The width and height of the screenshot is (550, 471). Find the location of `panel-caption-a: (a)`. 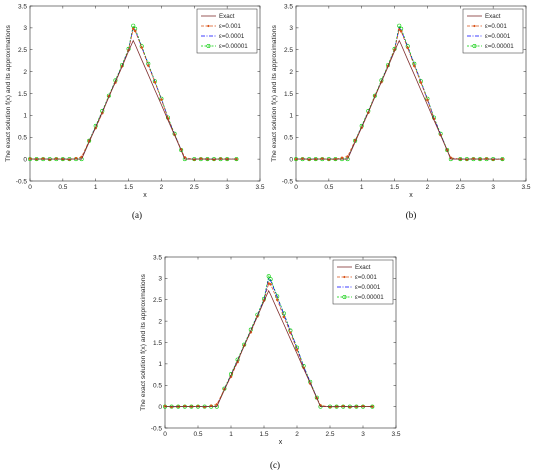

panel-caption-a: (a) is located at coordinates (137, 215).